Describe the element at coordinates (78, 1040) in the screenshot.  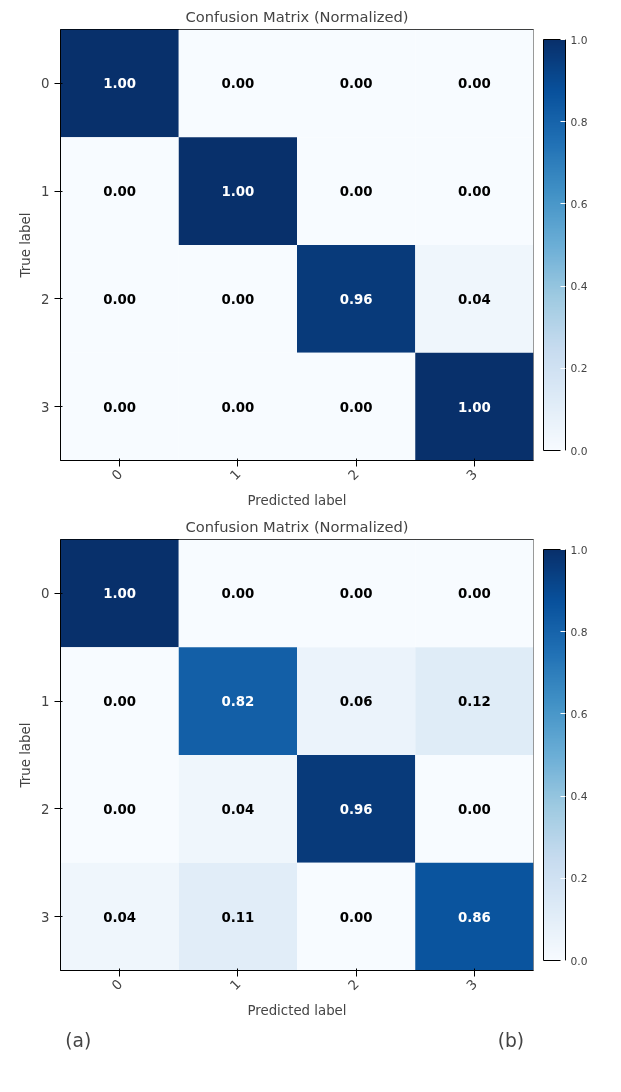
I see `text: (a)` at that location.